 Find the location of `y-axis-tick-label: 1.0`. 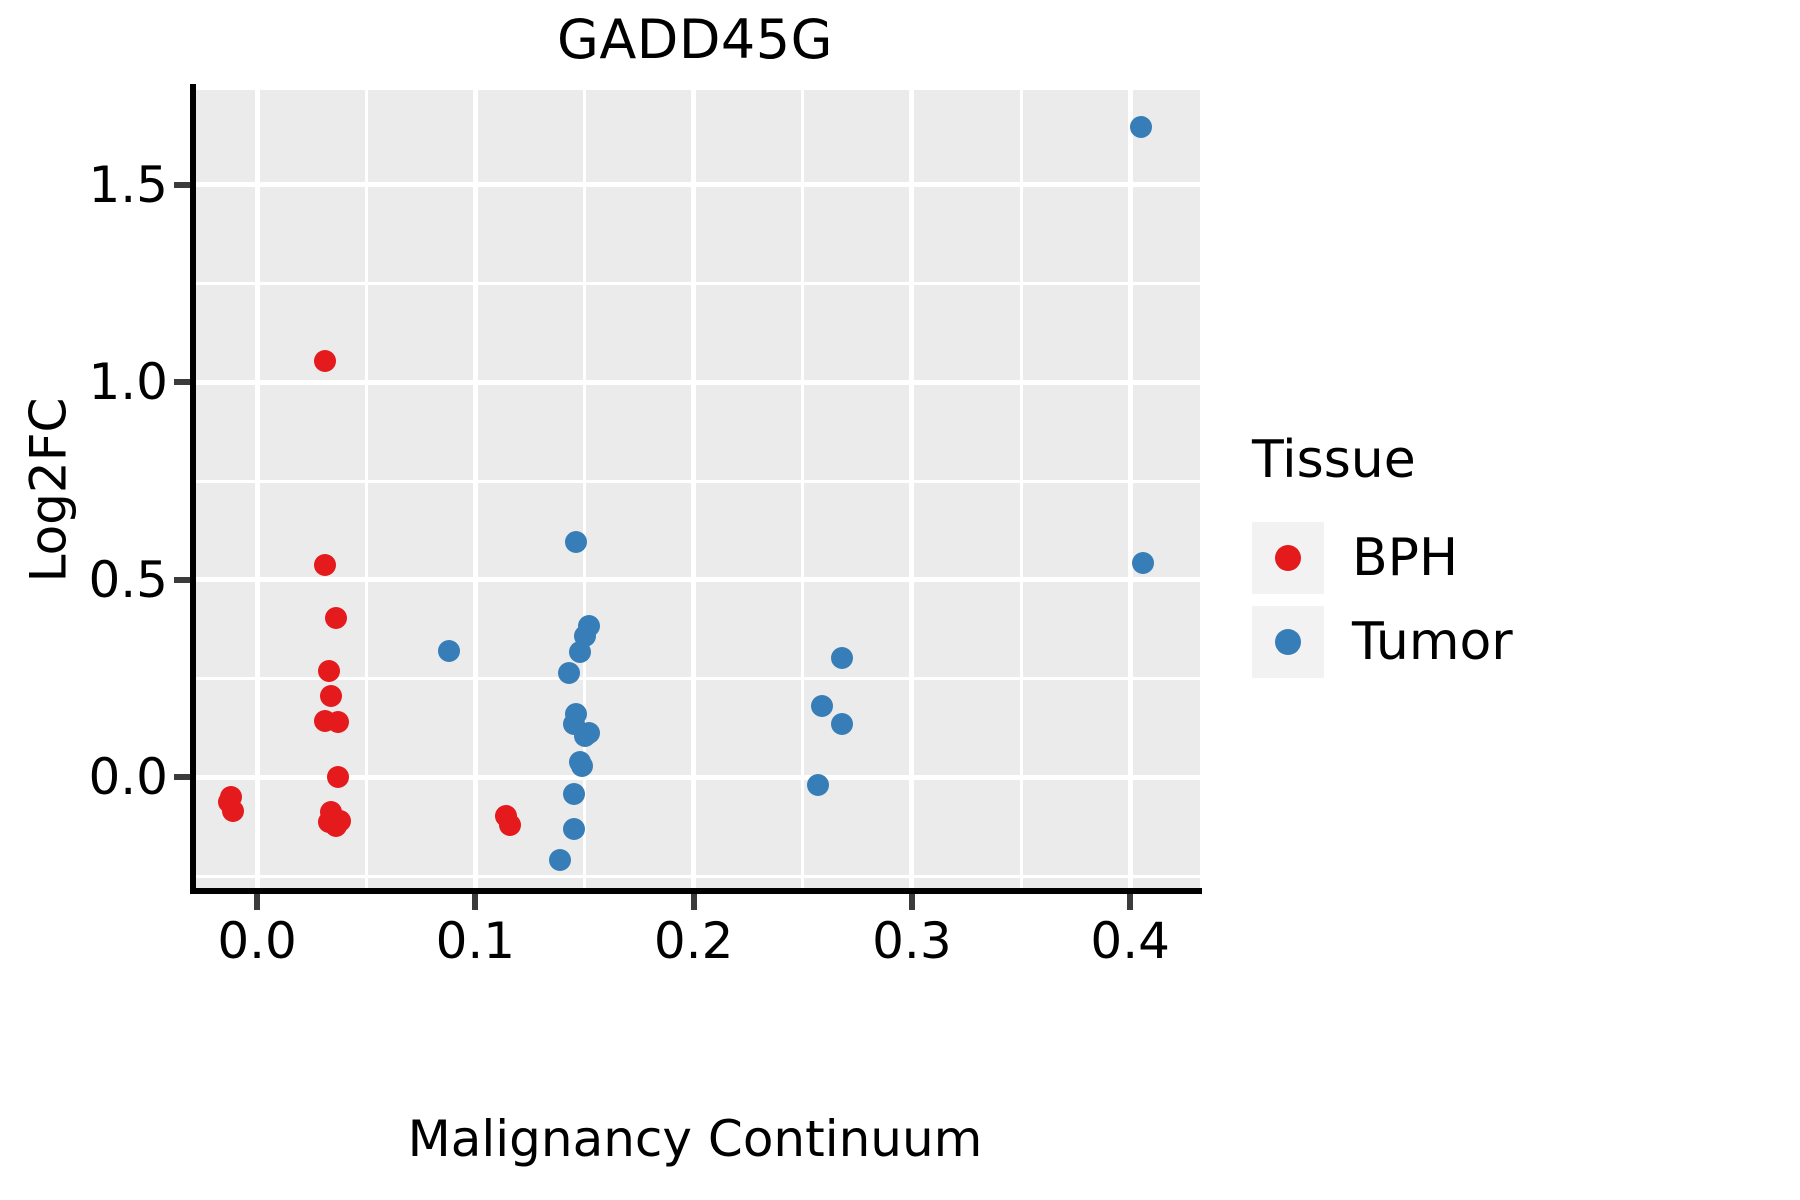

y-axis-tick-label: 1.0 is located at coordinates (128, 382).